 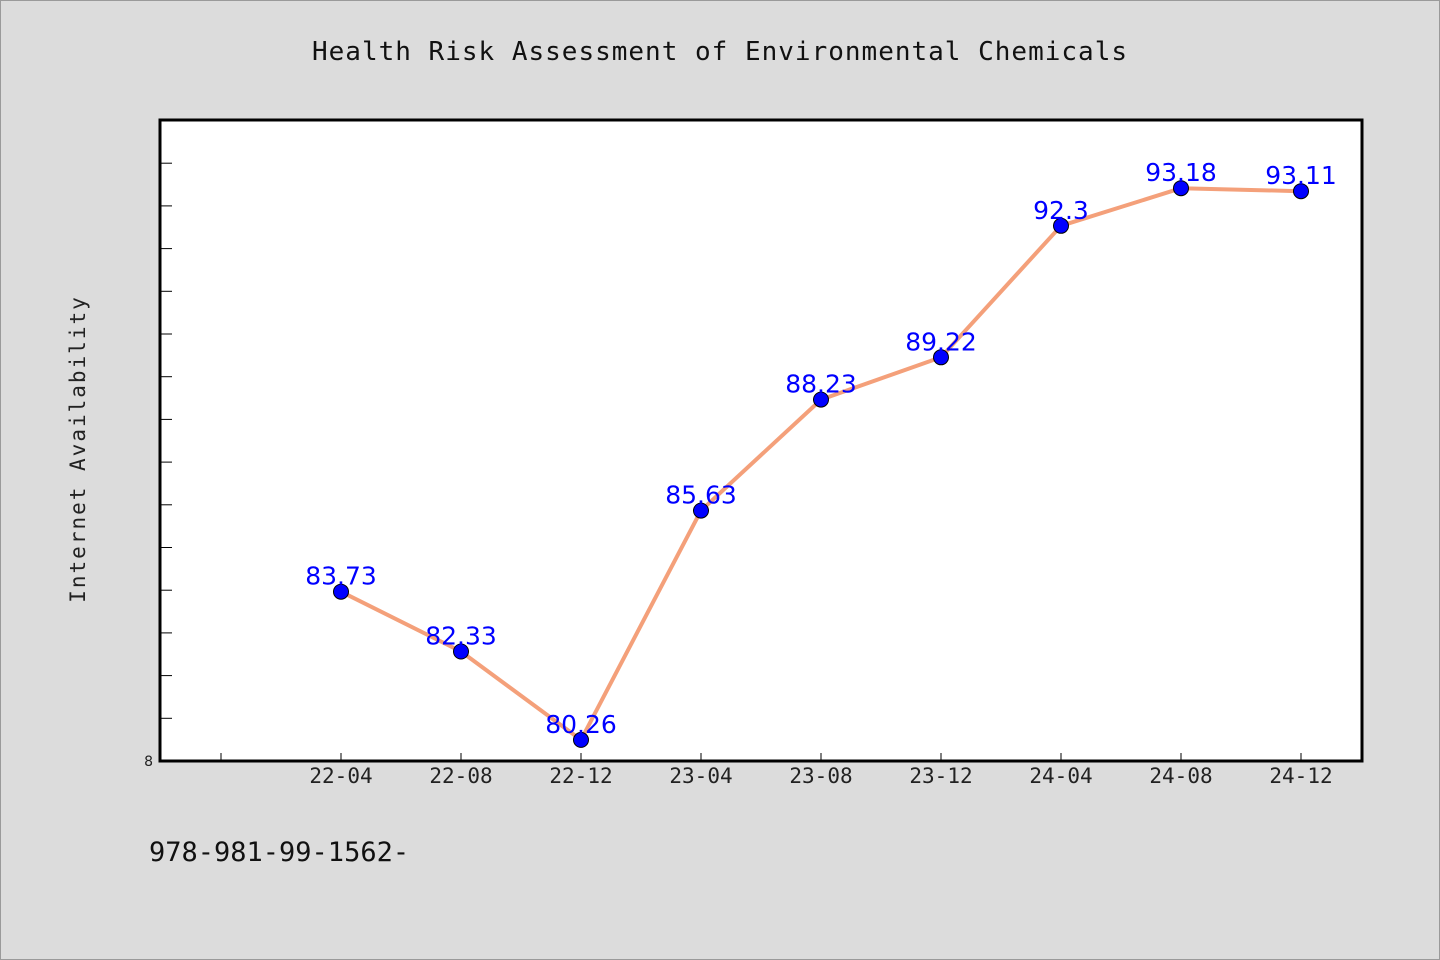 What do you see at coordinates (1300, 776) in the screenshot?
I see `x-tick-label: 24-12` at bounding box center [1300, 776].